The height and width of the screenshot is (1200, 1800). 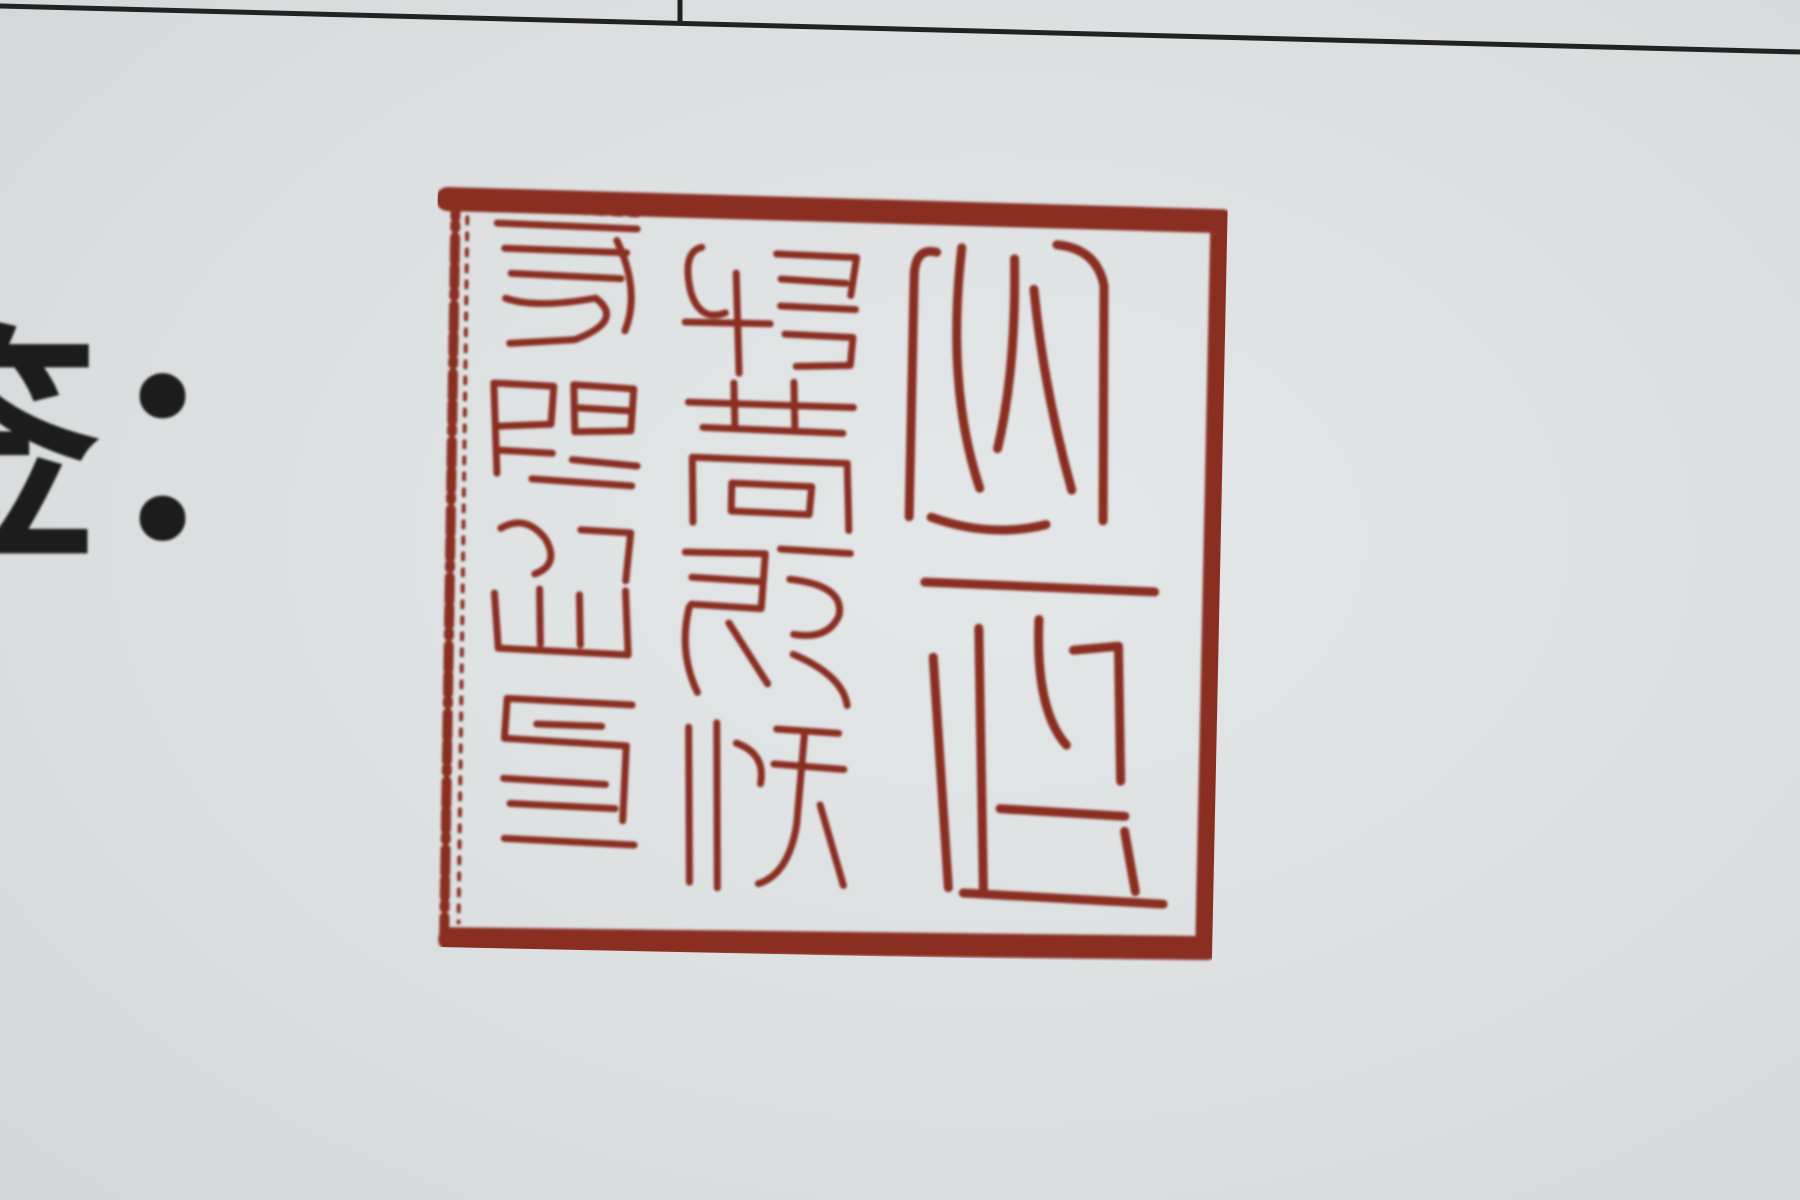 I want to click on form-table-border, so click(x=900, y=27).